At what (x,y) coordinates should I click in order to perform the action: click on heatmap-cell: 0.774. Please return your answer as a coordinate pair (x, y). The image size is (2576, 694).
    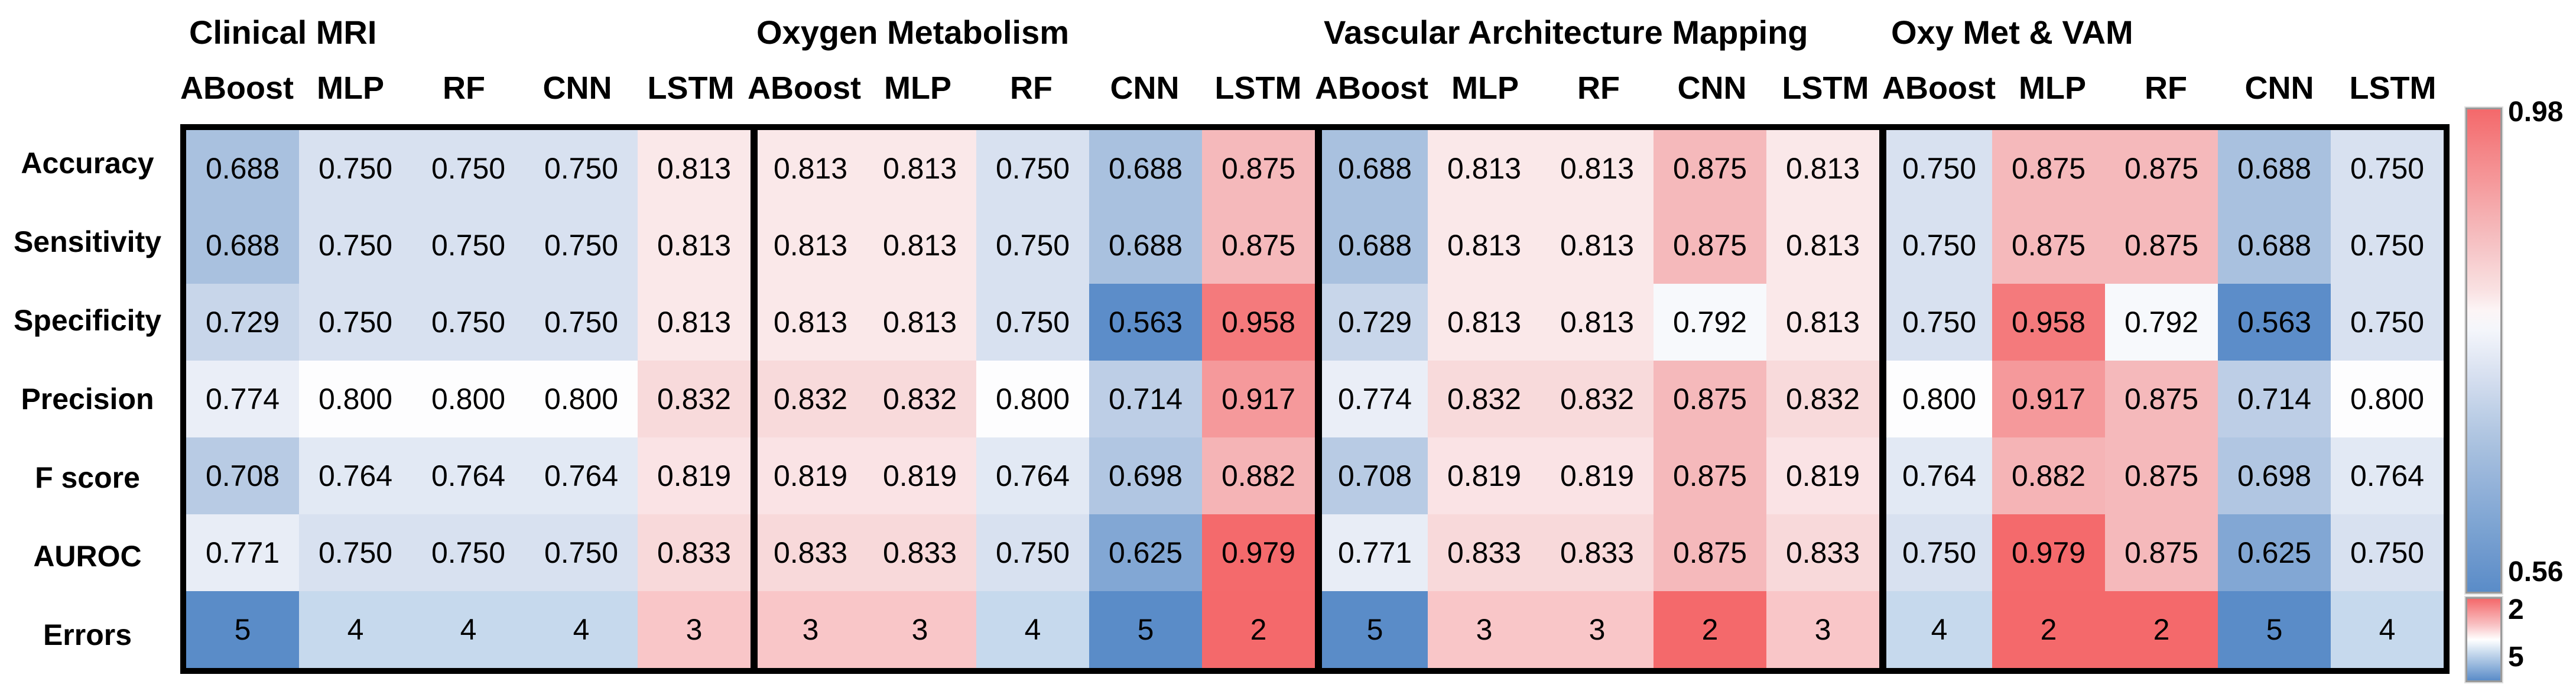
    Looking at the image, I should click on (242, 399).